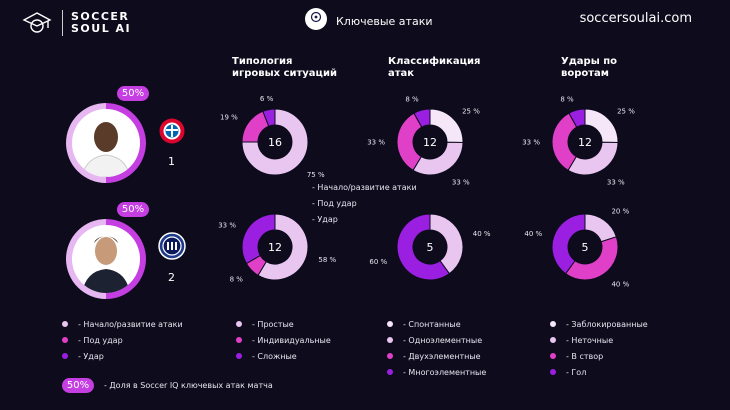 The width and height of the screenshot is (730, 410). Describe the element at coordinates (188, 385) in the screenshot. I see `footer-note: - Доля в Soccer IQ ключевых атак матча` at that location.